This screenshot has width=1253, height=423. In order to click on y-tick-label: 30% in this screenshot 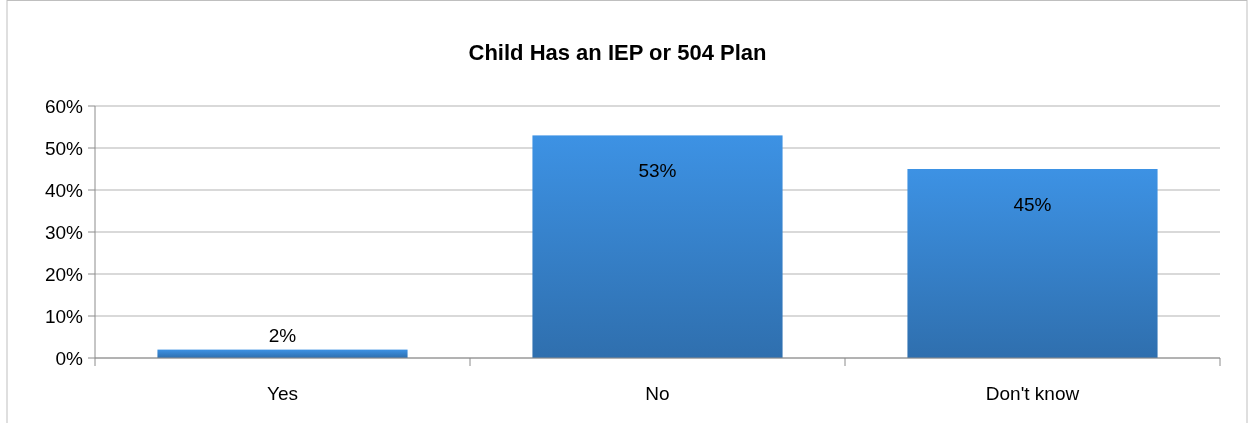, I will do `click(64, 232)`.